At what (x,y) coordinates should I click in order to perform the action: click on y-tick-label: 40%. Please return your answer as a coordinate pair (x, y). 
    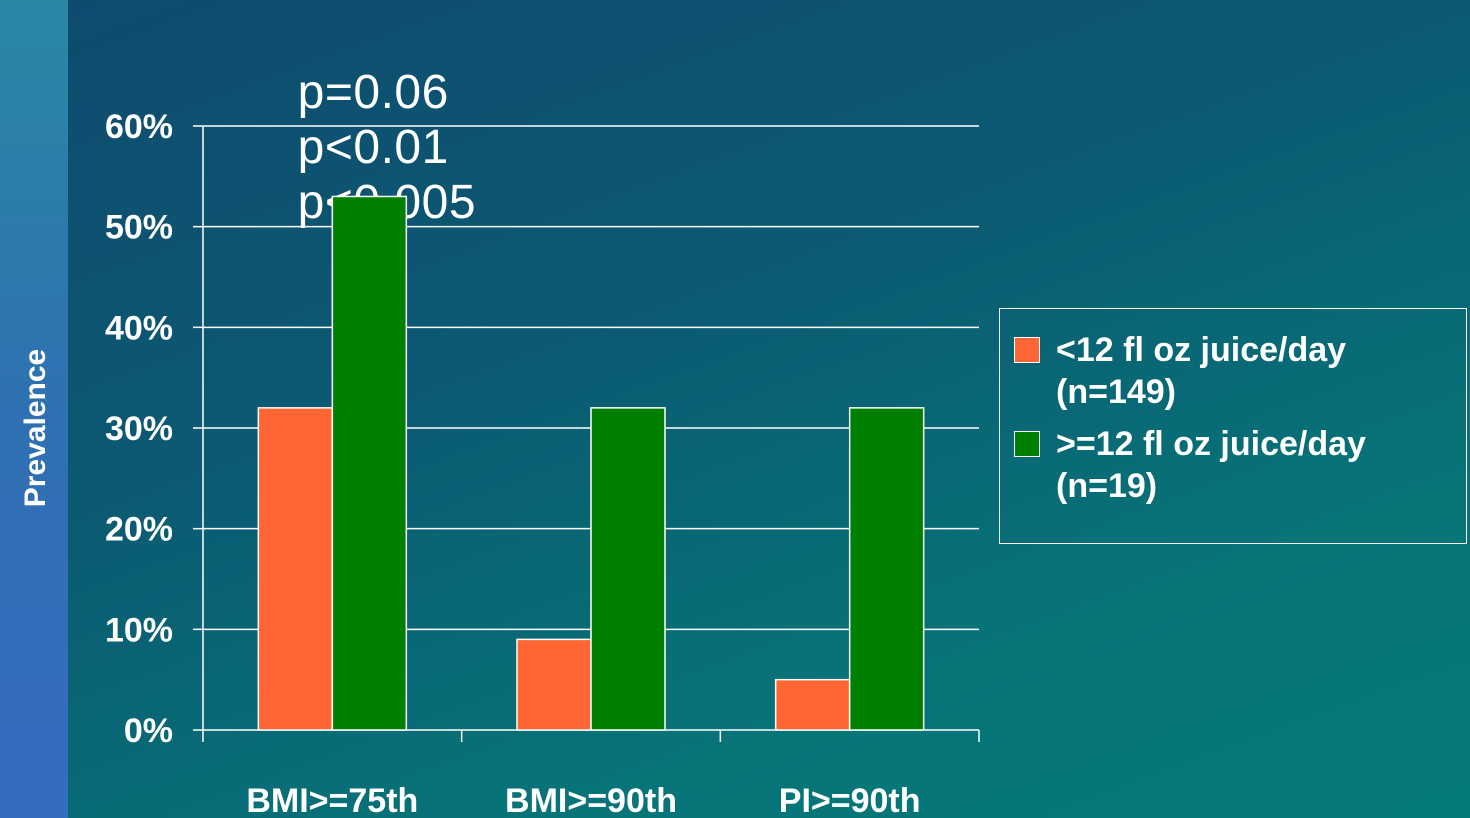
    Looking at the image, I should click on (139, 328).